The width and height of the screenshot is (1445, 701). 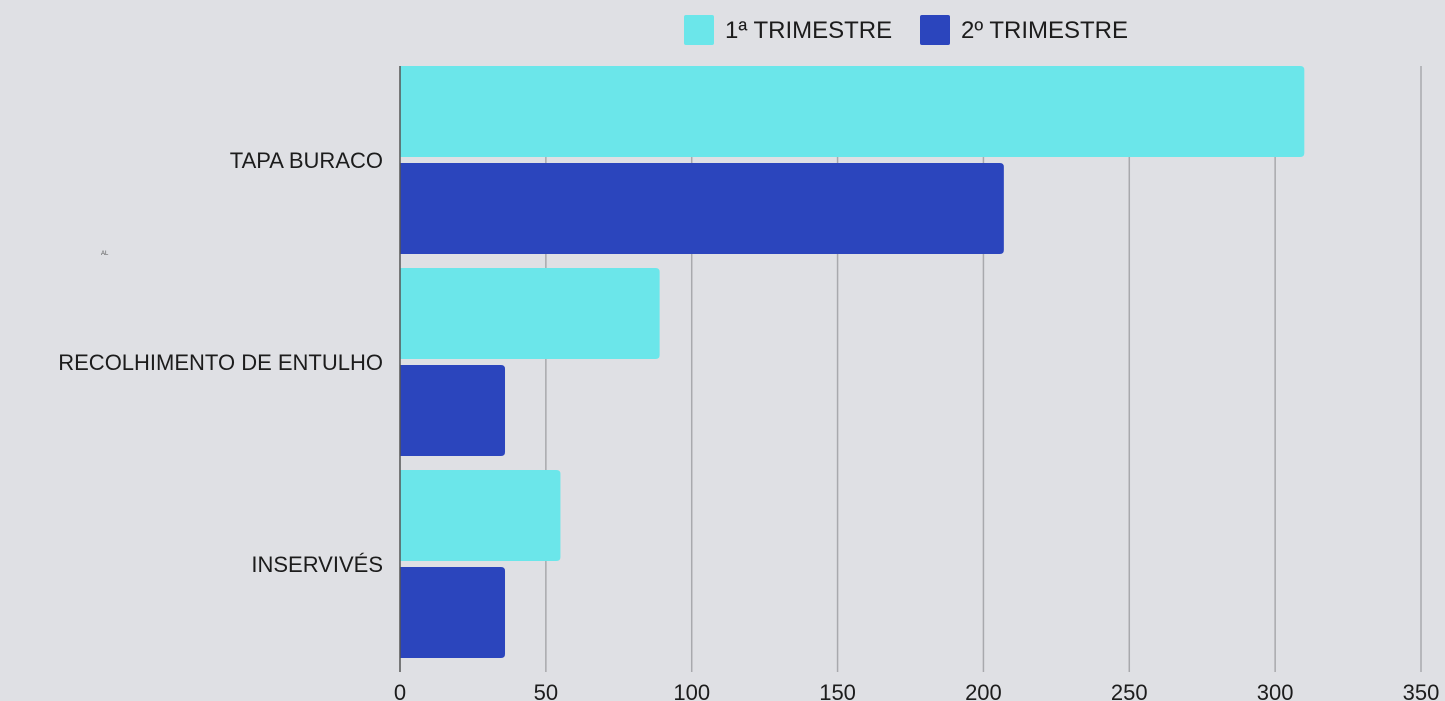 What do you see at coordinates (983, 690) in the screenshot?
I see `x-tick-label-200: 200` at bounding box center [983, 690].